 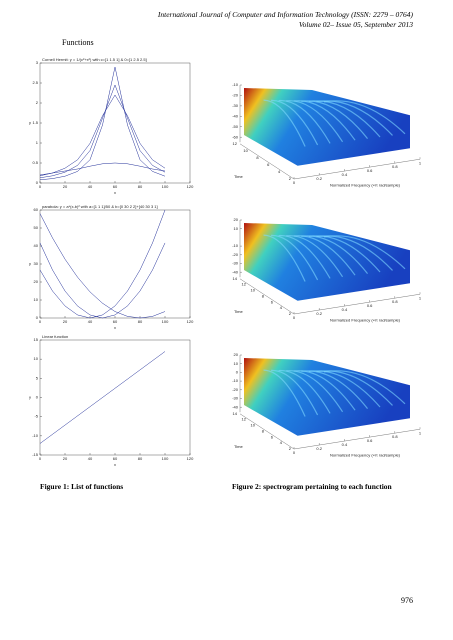 What do you see at coordinates (40, 458) in the screenshot?
I see `x-tick-label: 0` at bounding box center [40, 458].